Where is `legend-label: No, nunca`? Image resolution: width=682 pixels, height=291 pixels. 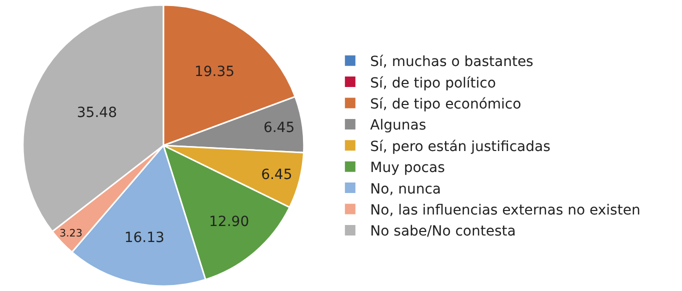
legend-label: No, nunca is located at coordinates (406, 189).